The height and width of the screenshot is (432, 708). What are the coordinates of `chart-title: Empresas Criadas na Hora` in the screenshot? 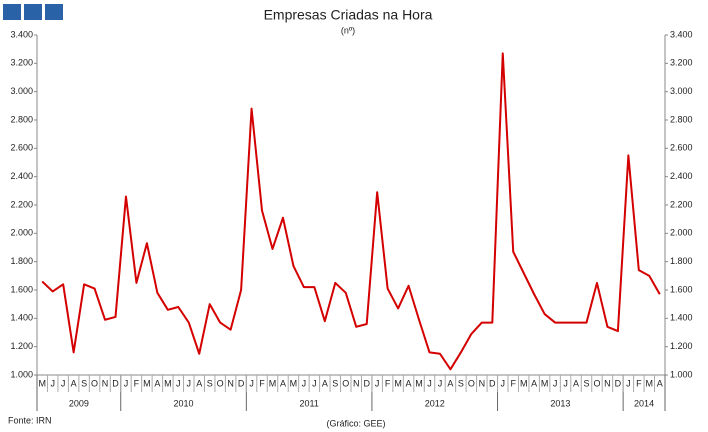 It's located at (348, 15).